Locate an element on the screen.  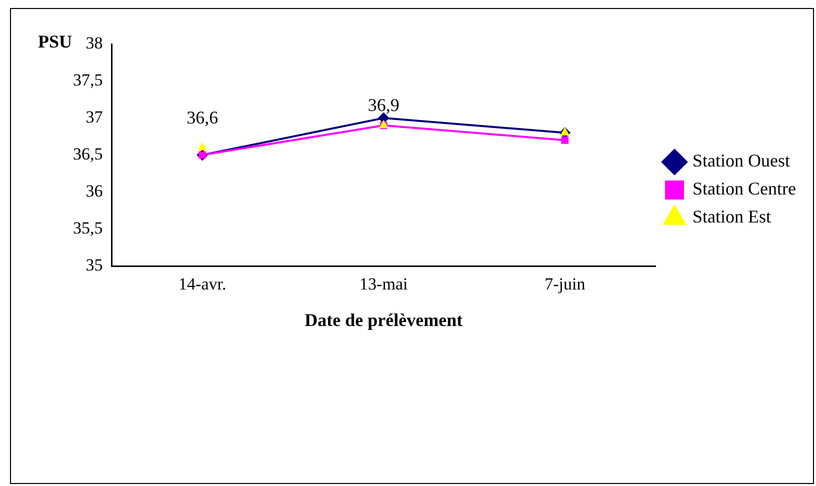
legend-label: Station Centre is located at coordinates (744, 188).